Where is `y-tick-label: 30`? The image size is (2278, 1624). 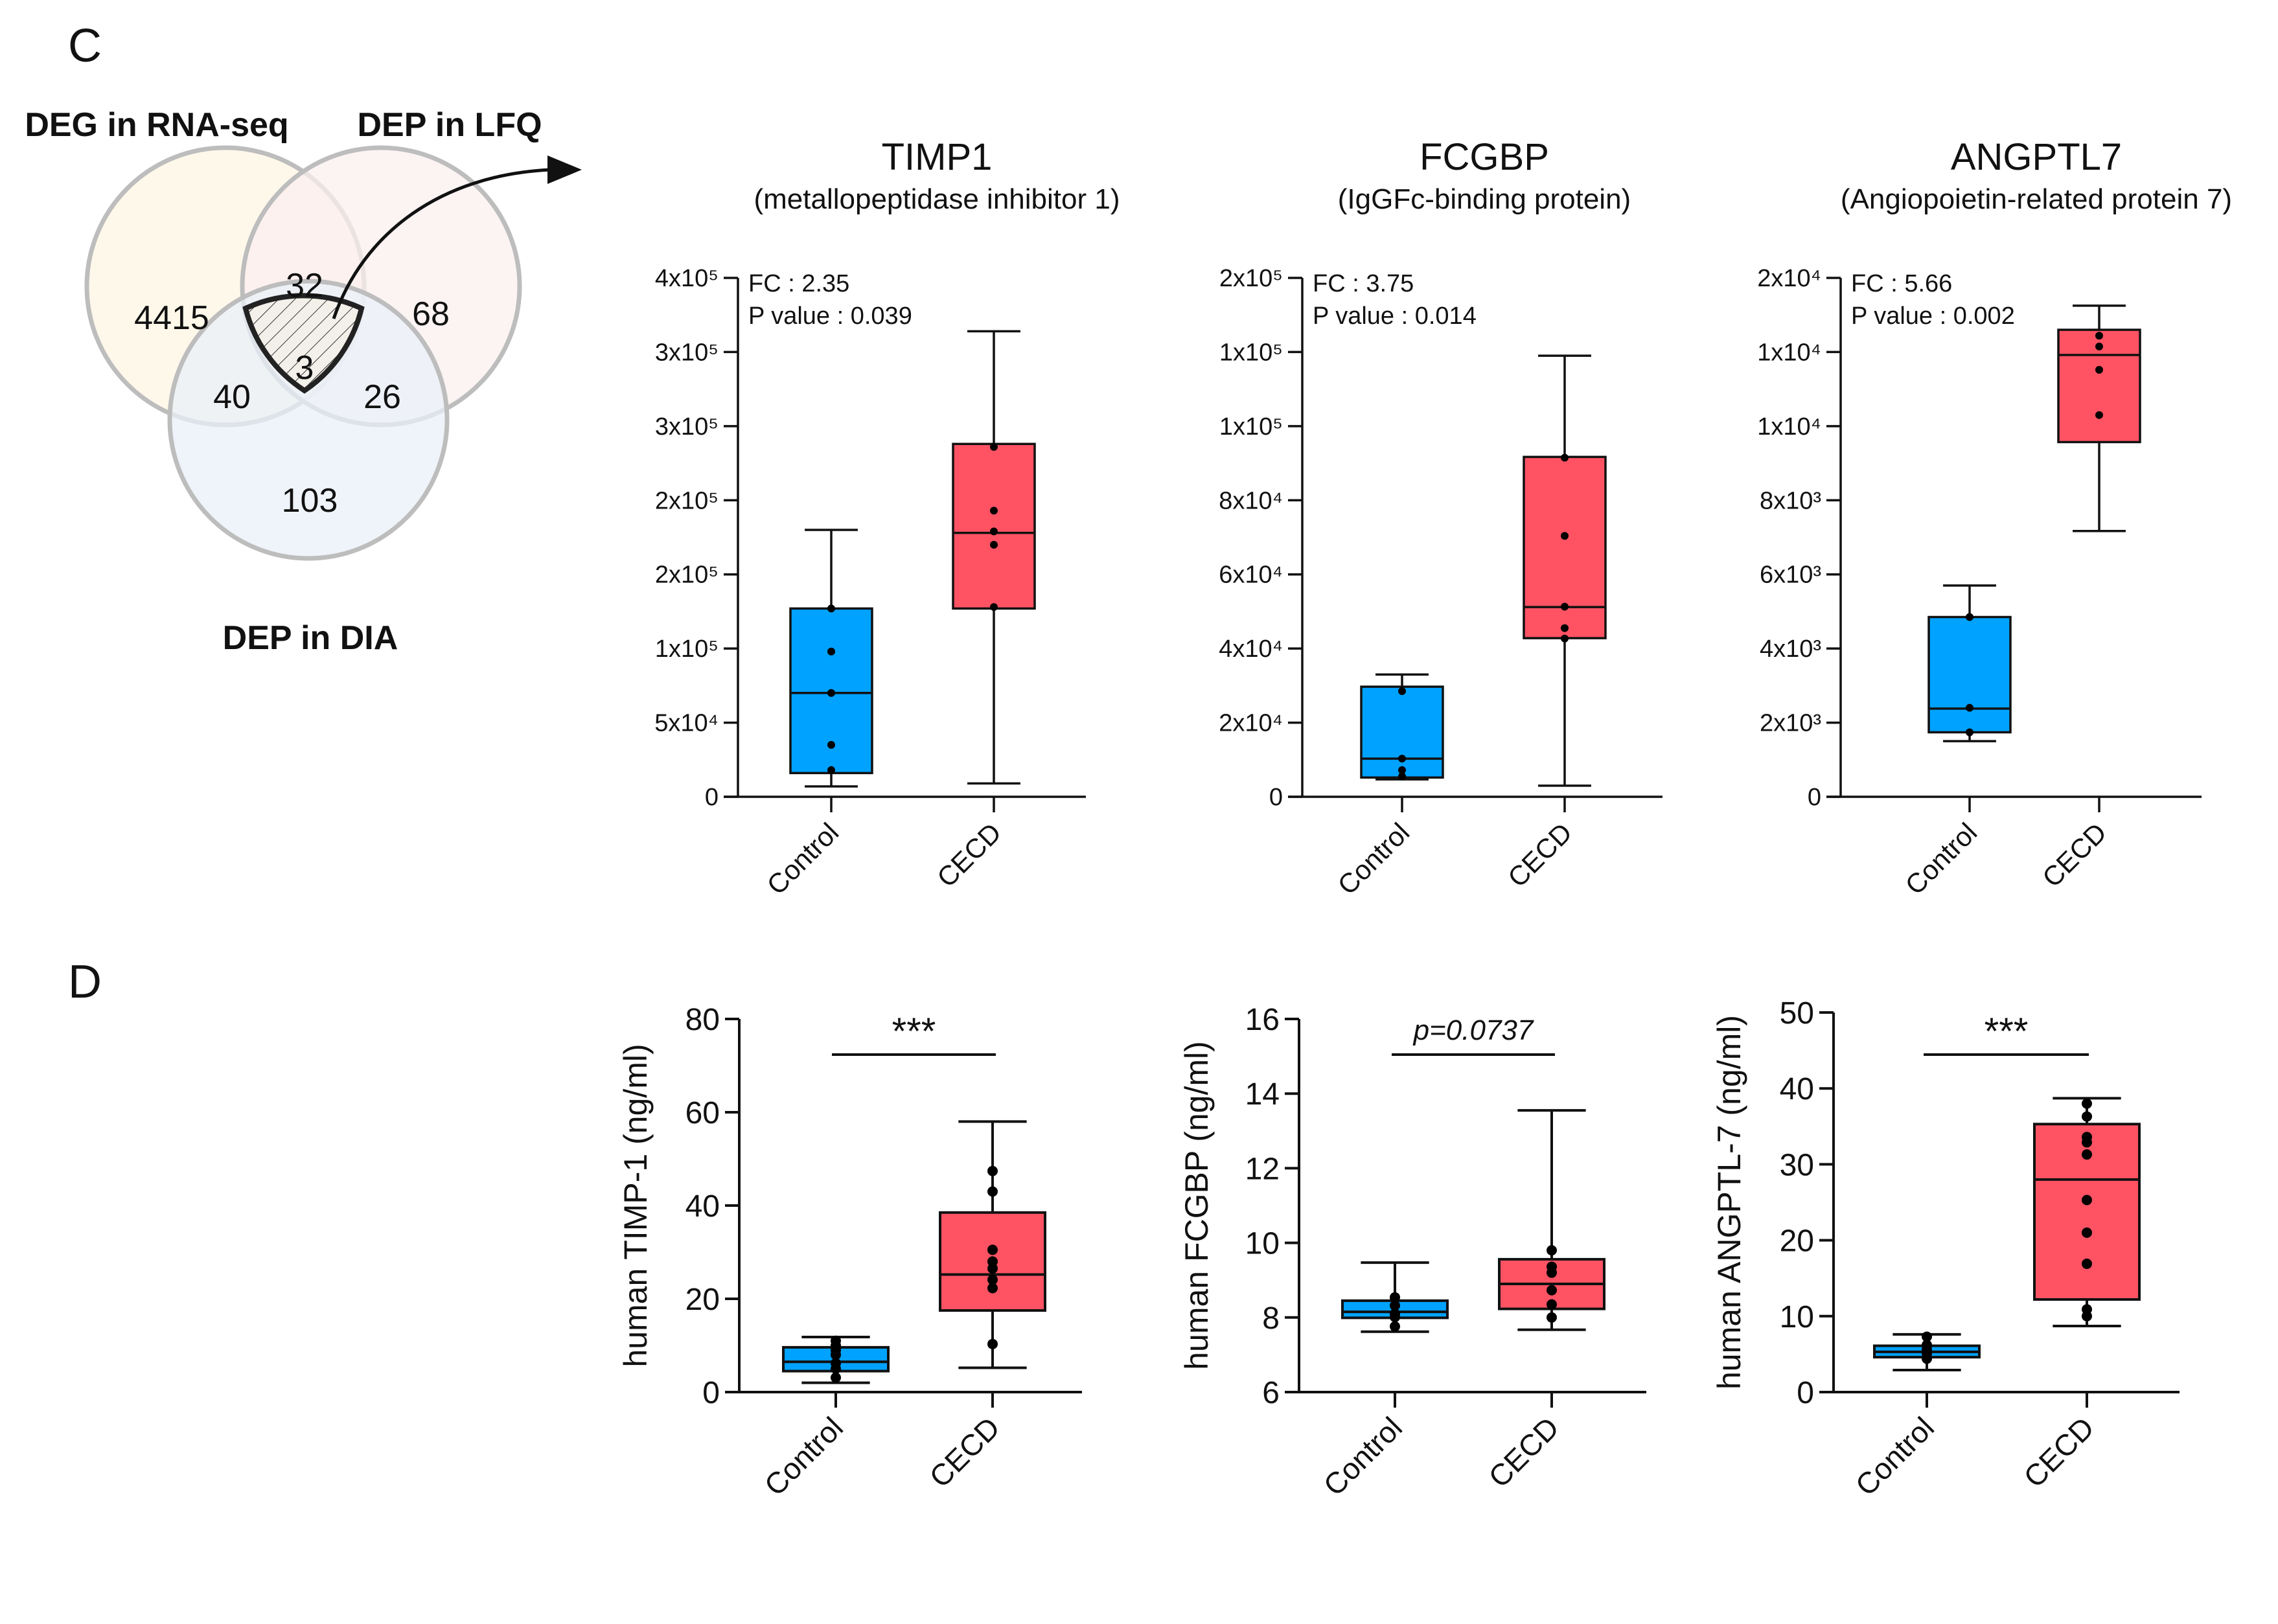 y-tick-label: 30 is located at coordinates (1797, 1165).